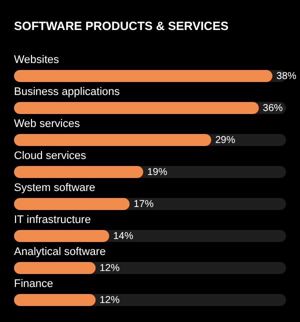 This screenshot has height=322, width=300. Describe the element at coordinates (60, 252) in the screenshot. I see `y-tick-label: Analytical software` at that location.